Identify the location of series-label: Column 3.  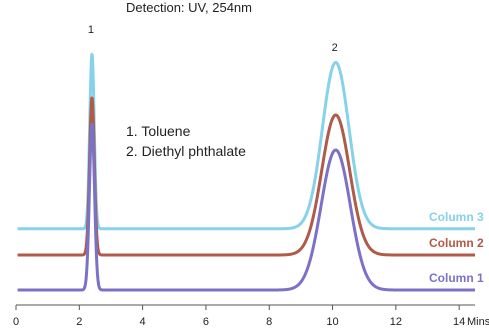
(456, 217).